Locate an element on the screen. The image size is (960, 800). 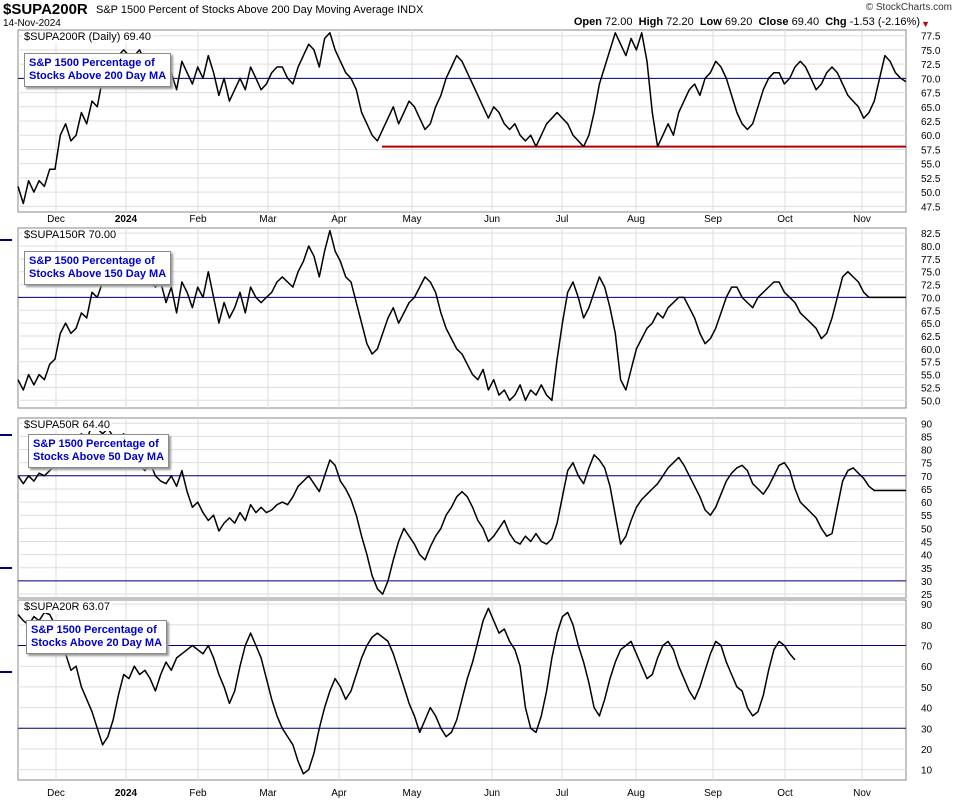
panel-title: $SUPA200R (Daily) 69.40 is located at coordinates (87, 37).